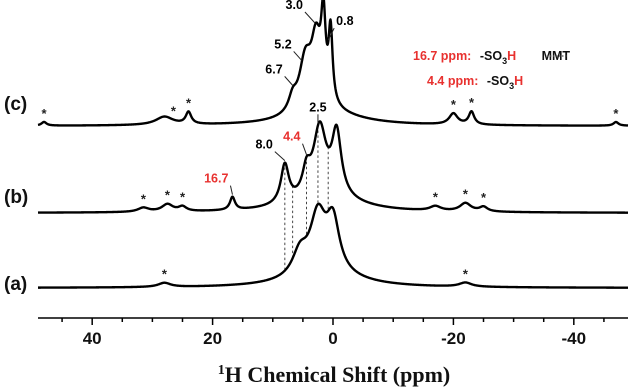  I want to click on legend-note-2-ppm: 4.4 ppm:, so click(452, 81).